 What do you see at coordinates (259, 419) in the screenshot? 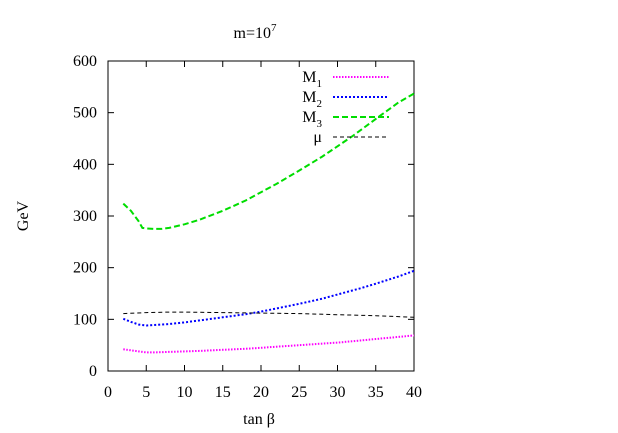
I see `x-axis-label: tan β` at bounding box center [259, 419].